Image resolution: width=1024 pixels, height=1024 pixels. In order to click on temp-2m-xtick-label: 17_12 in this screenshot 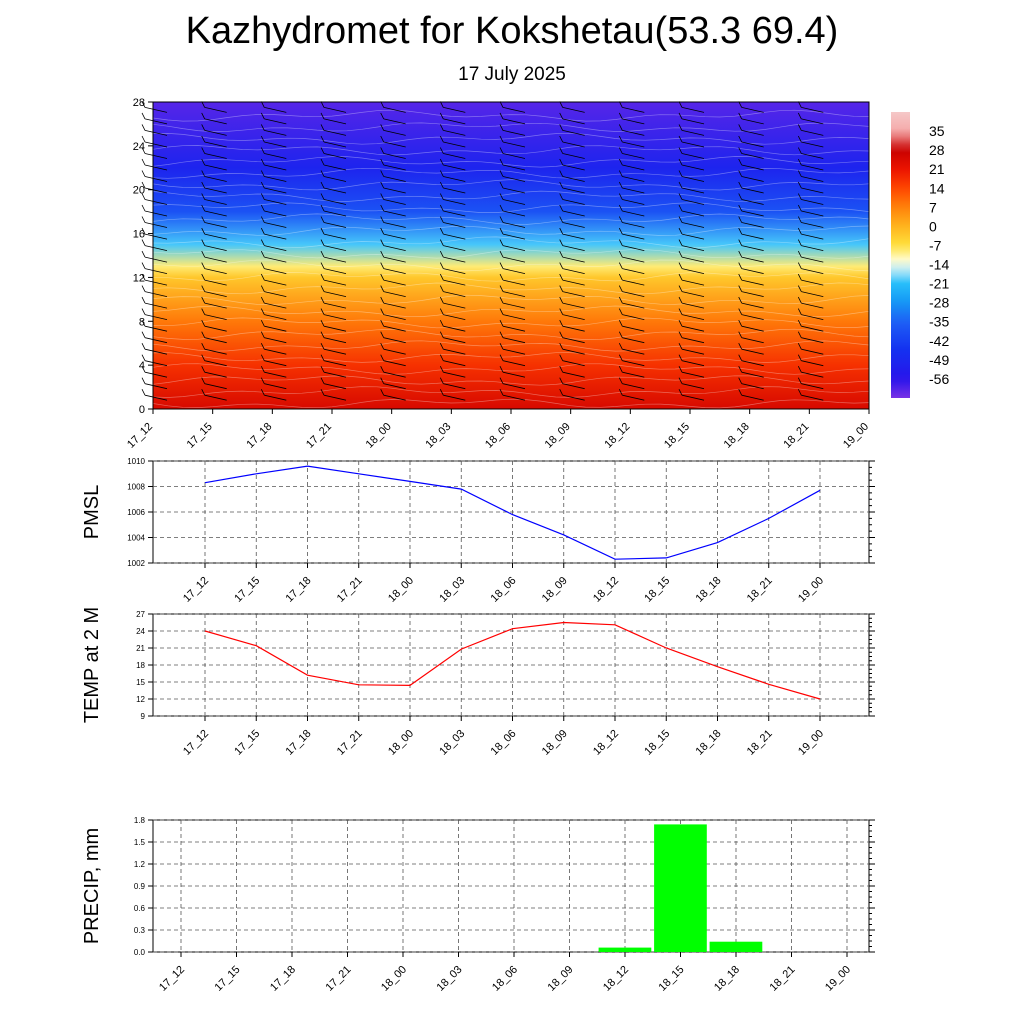, I will do `click(196, 743)`.